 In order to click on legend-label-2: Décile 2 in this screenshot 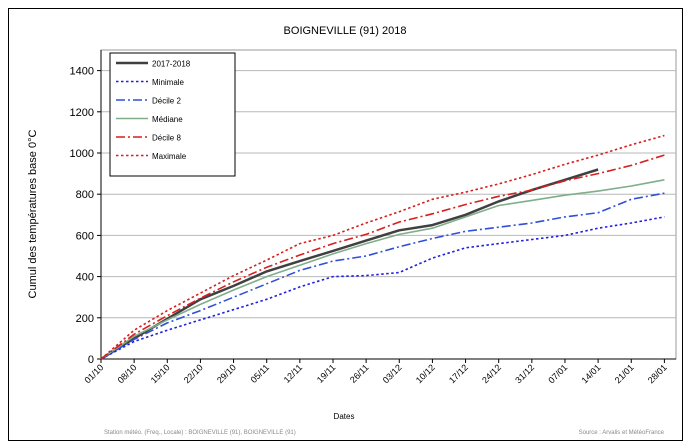, I will do `click(166, 101)`.